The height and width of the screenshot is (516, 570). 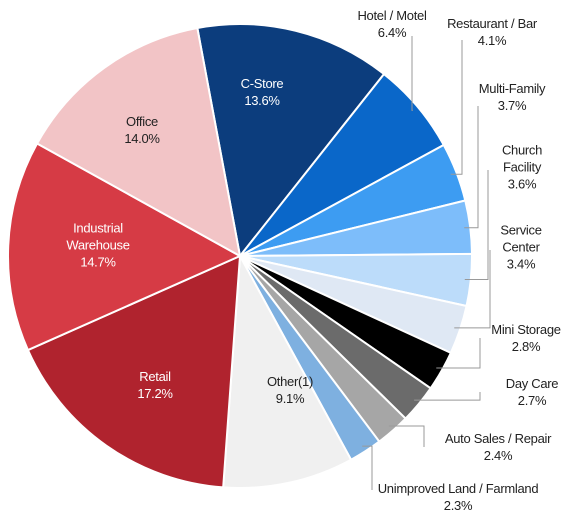 I want to click on value-label: 2.7%, so click(x=532, y=400).